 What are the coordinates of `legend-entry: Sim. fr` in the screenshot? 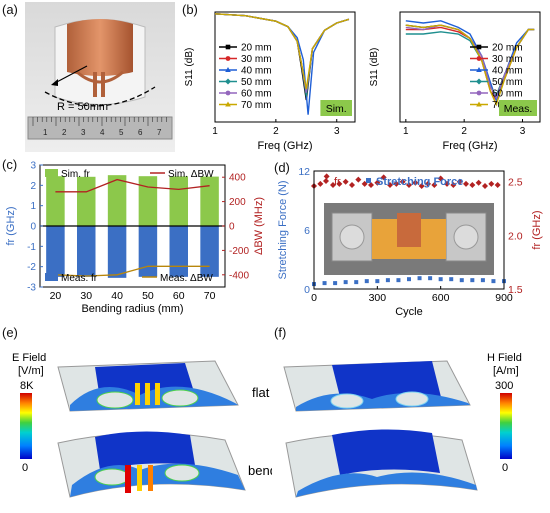 It's located at (76, 174).